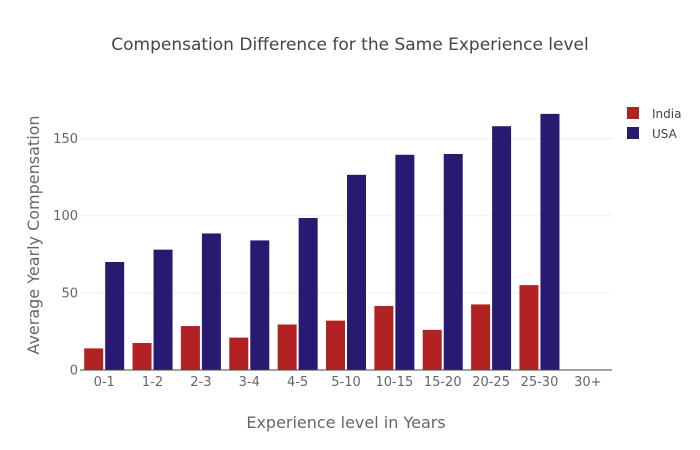  I want to click on legend: India USA, so click(654, 124).